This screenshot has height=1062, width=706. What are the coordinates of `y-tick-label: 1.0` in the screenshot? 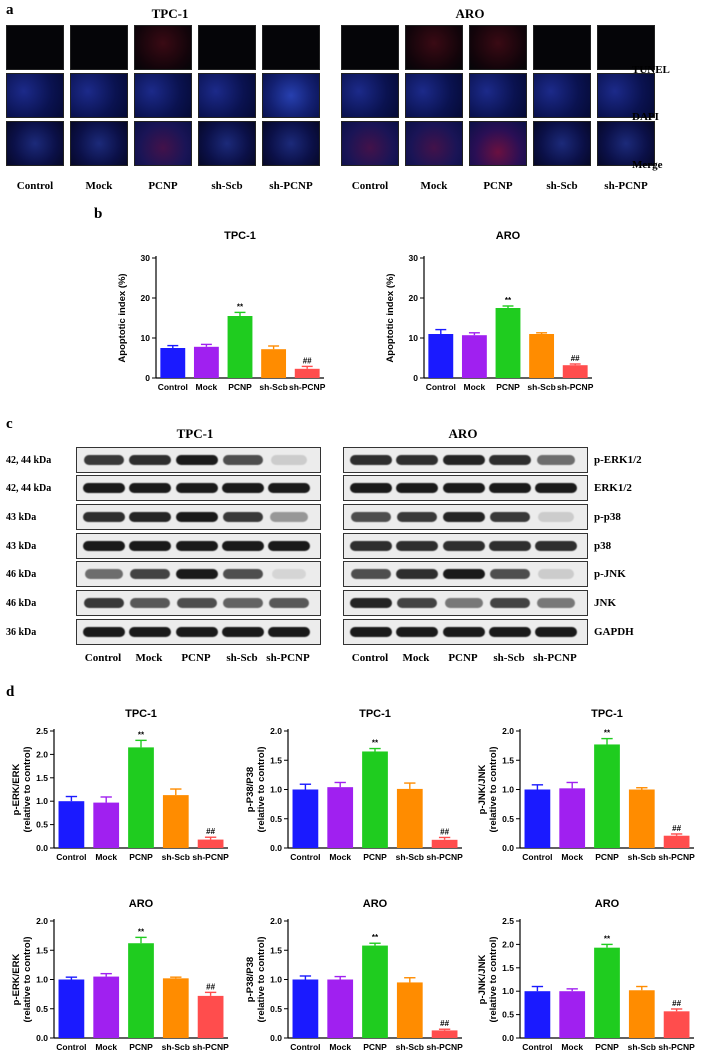 It's located at (42, 980).